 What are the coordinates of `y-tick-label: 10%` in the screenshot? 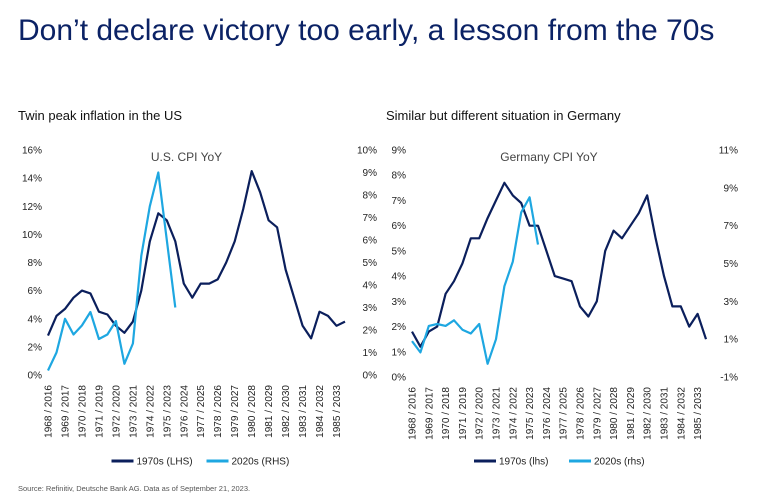 It's located at (32, 235).